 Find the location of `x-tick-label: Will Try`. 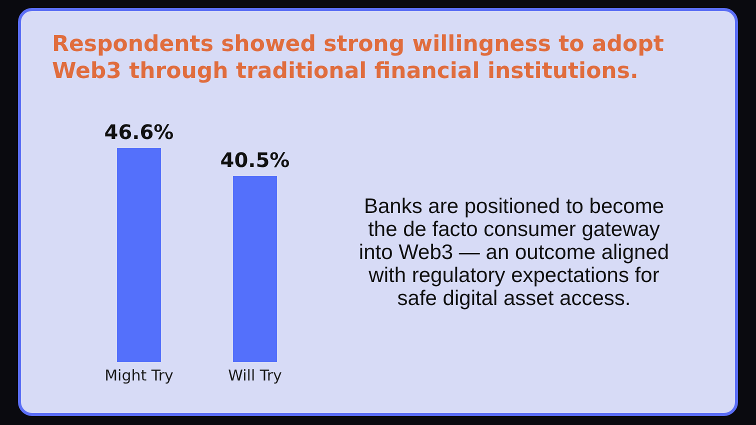

x-tick-label: Will Try is located at coordinates (255, 375).